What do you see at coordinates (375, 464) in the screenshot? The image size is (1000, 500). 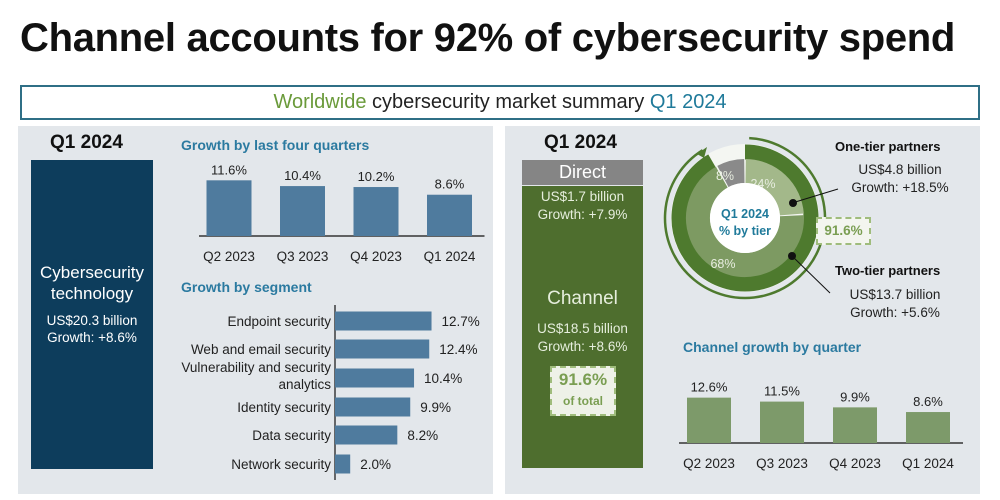 I see `bar-value-label: 2.0%` at bounding box center [375, 464].